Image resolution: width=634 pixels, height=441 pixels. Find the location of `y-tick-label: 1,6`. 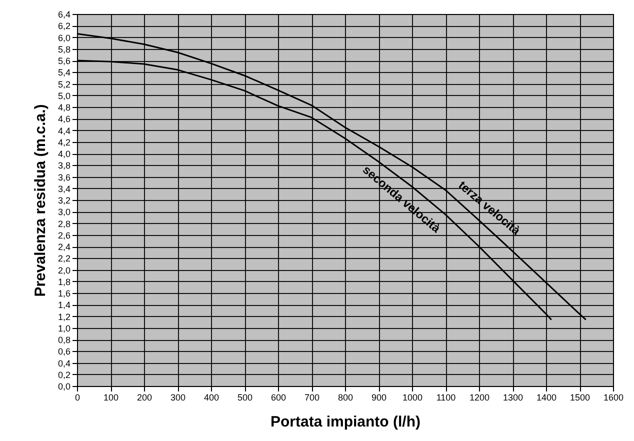

y-tick-label: 1,6 is located at coordinates (64, 293).